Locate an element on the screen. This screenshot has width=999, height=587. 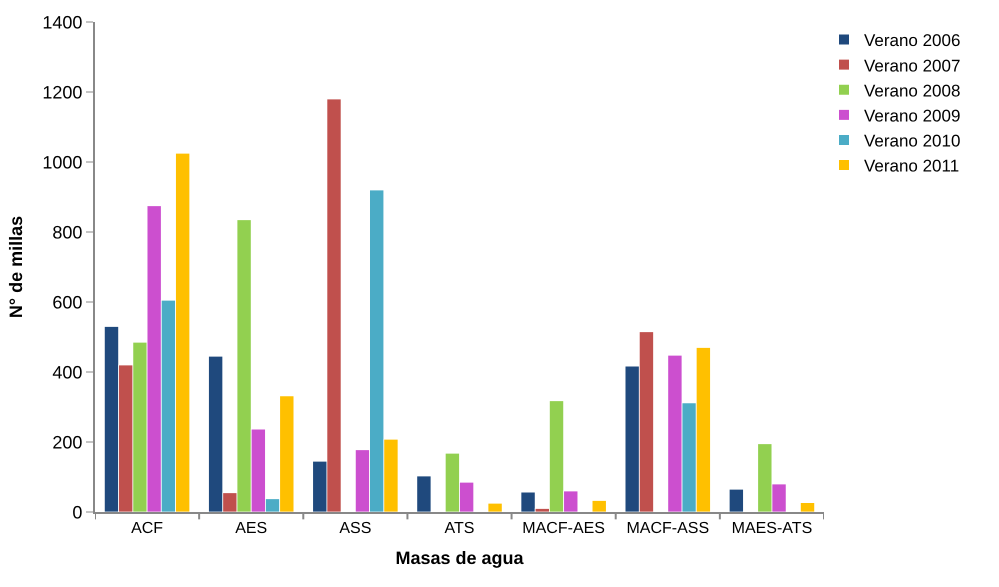
x-tick-label: MACF-ASS is located at coordinates (668, 529).